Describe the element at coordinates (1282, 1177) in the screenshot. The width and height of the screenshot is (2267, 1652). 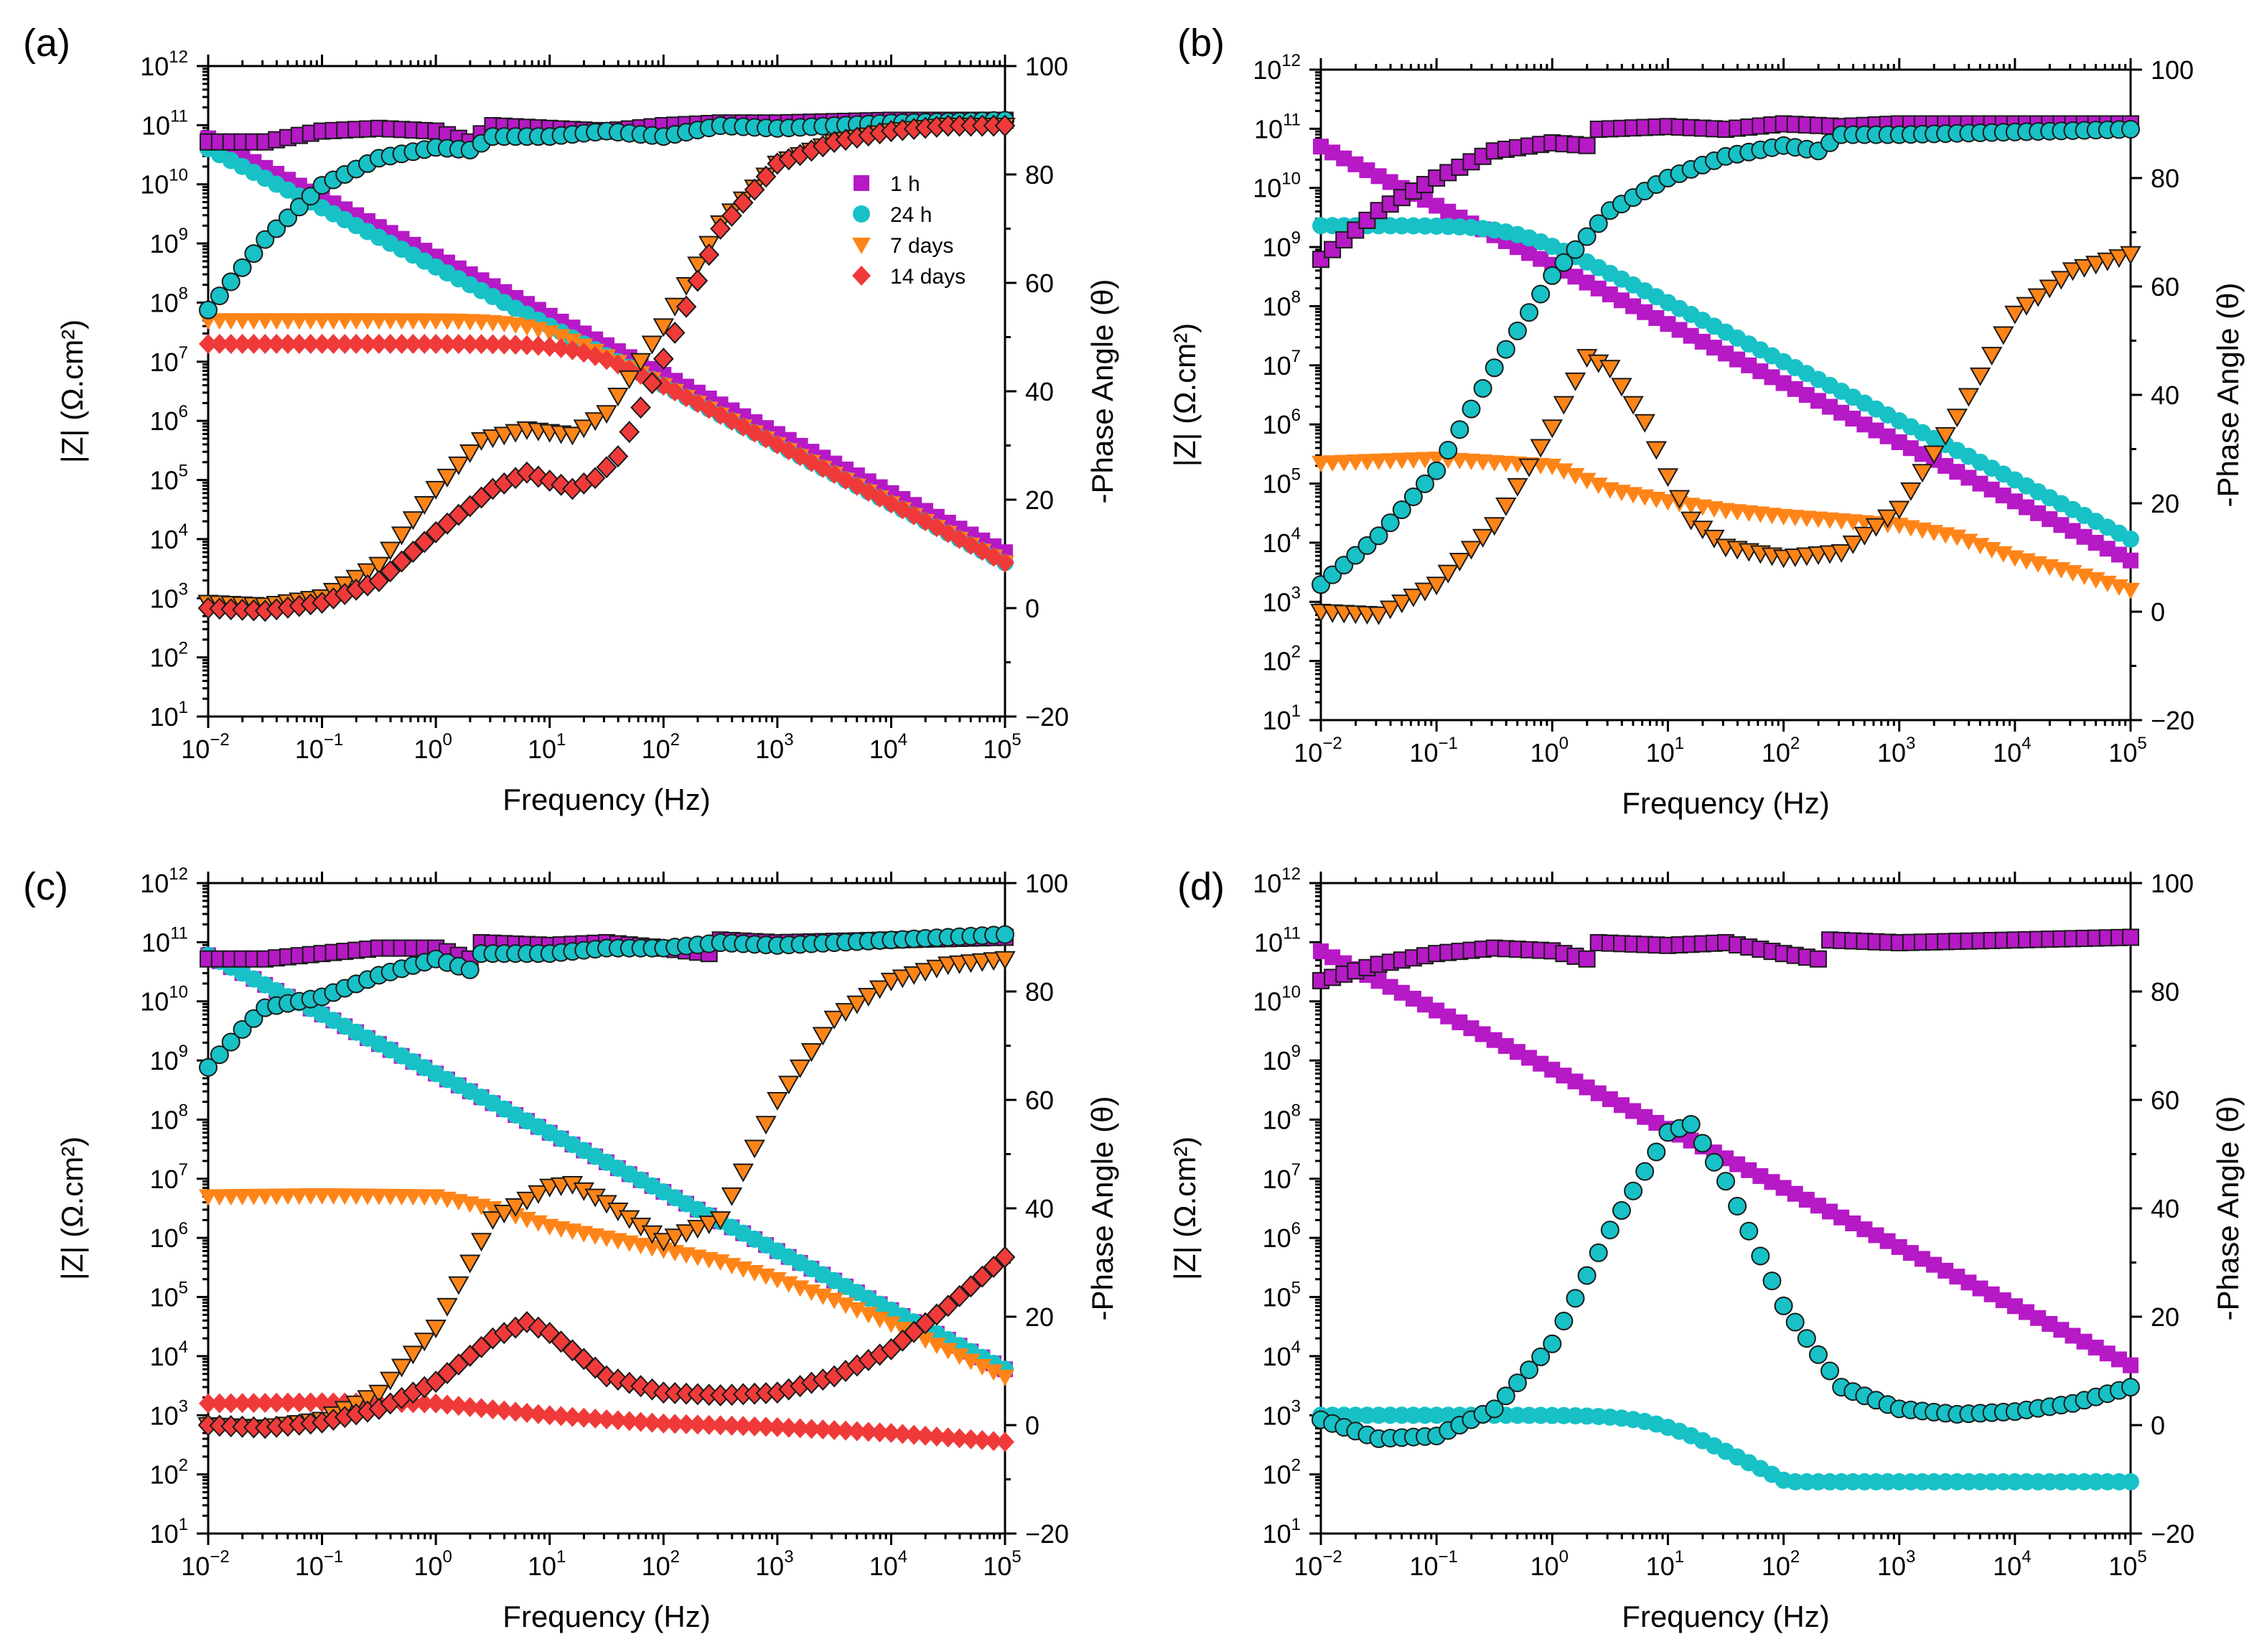
I see `panel-d-y-left-tick-label: 10⁷` at that location.